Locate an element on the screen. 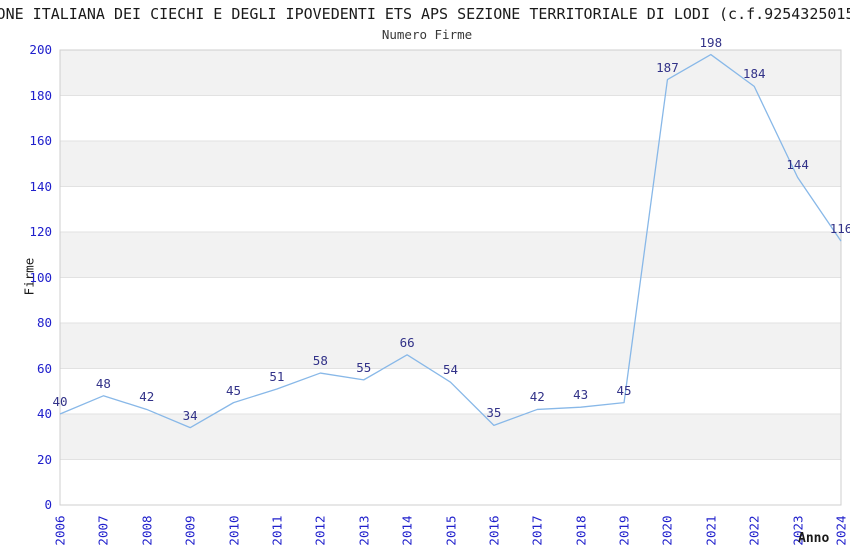 Image resolution: width=850 pixels, height=550 pixels. data-point-label: 144 is located at coordinates (797, 165).